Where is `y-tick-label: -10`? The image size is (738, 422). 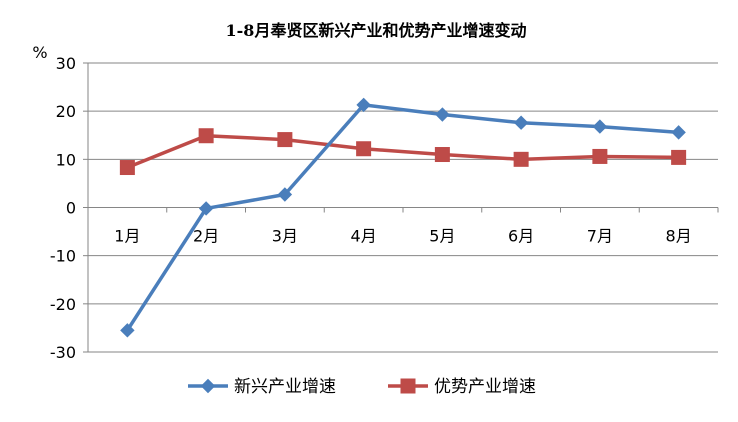 y-tick-label: -10 is located at coordinates (63, 256).